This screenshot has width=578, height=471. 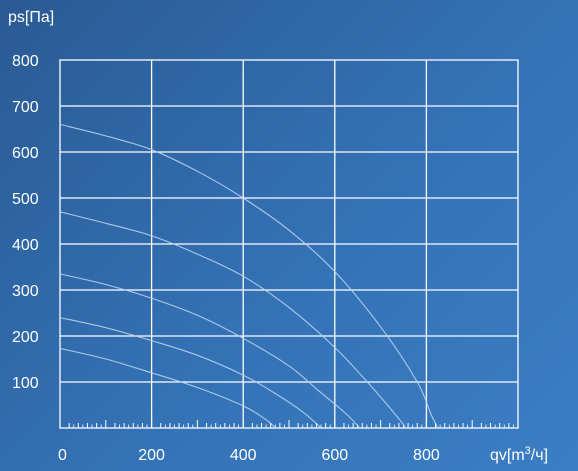 I want to click on y-tick-label-500: 500, so click(x=25, y=199).